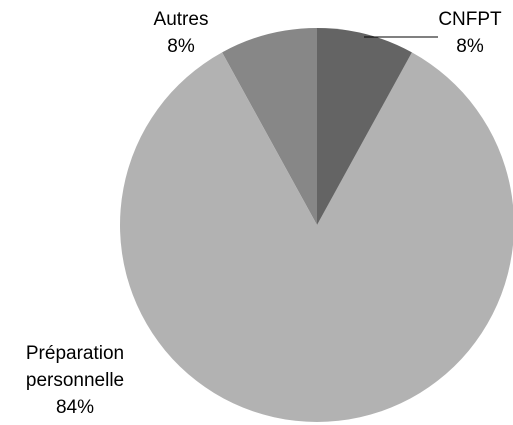 The image size is (513, 425). Describe the element at coordinates (470, 19) in the screenshot. I see `category-name: CNFPT` at that location.